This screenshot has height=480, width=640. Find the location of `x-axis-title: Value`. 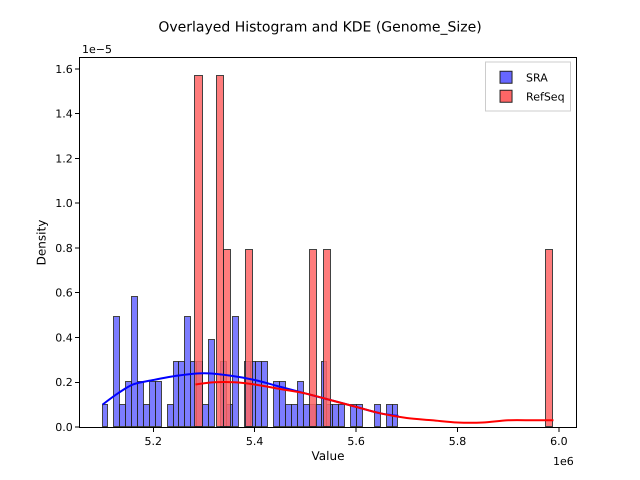

x-axis-title: Value is located at coordinates (328, 456).